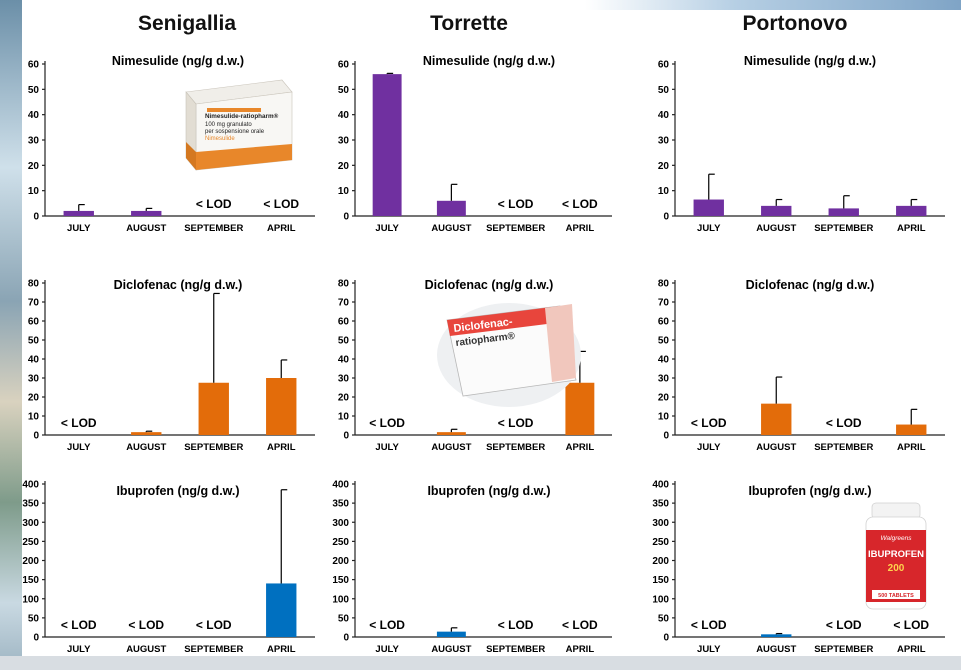 The height and width of the screenshot is (670, 961). What do you see at coordinates (340, 523) in the screenshot?
I see `y-tick-label: 300` at bounding box center [340, 523].